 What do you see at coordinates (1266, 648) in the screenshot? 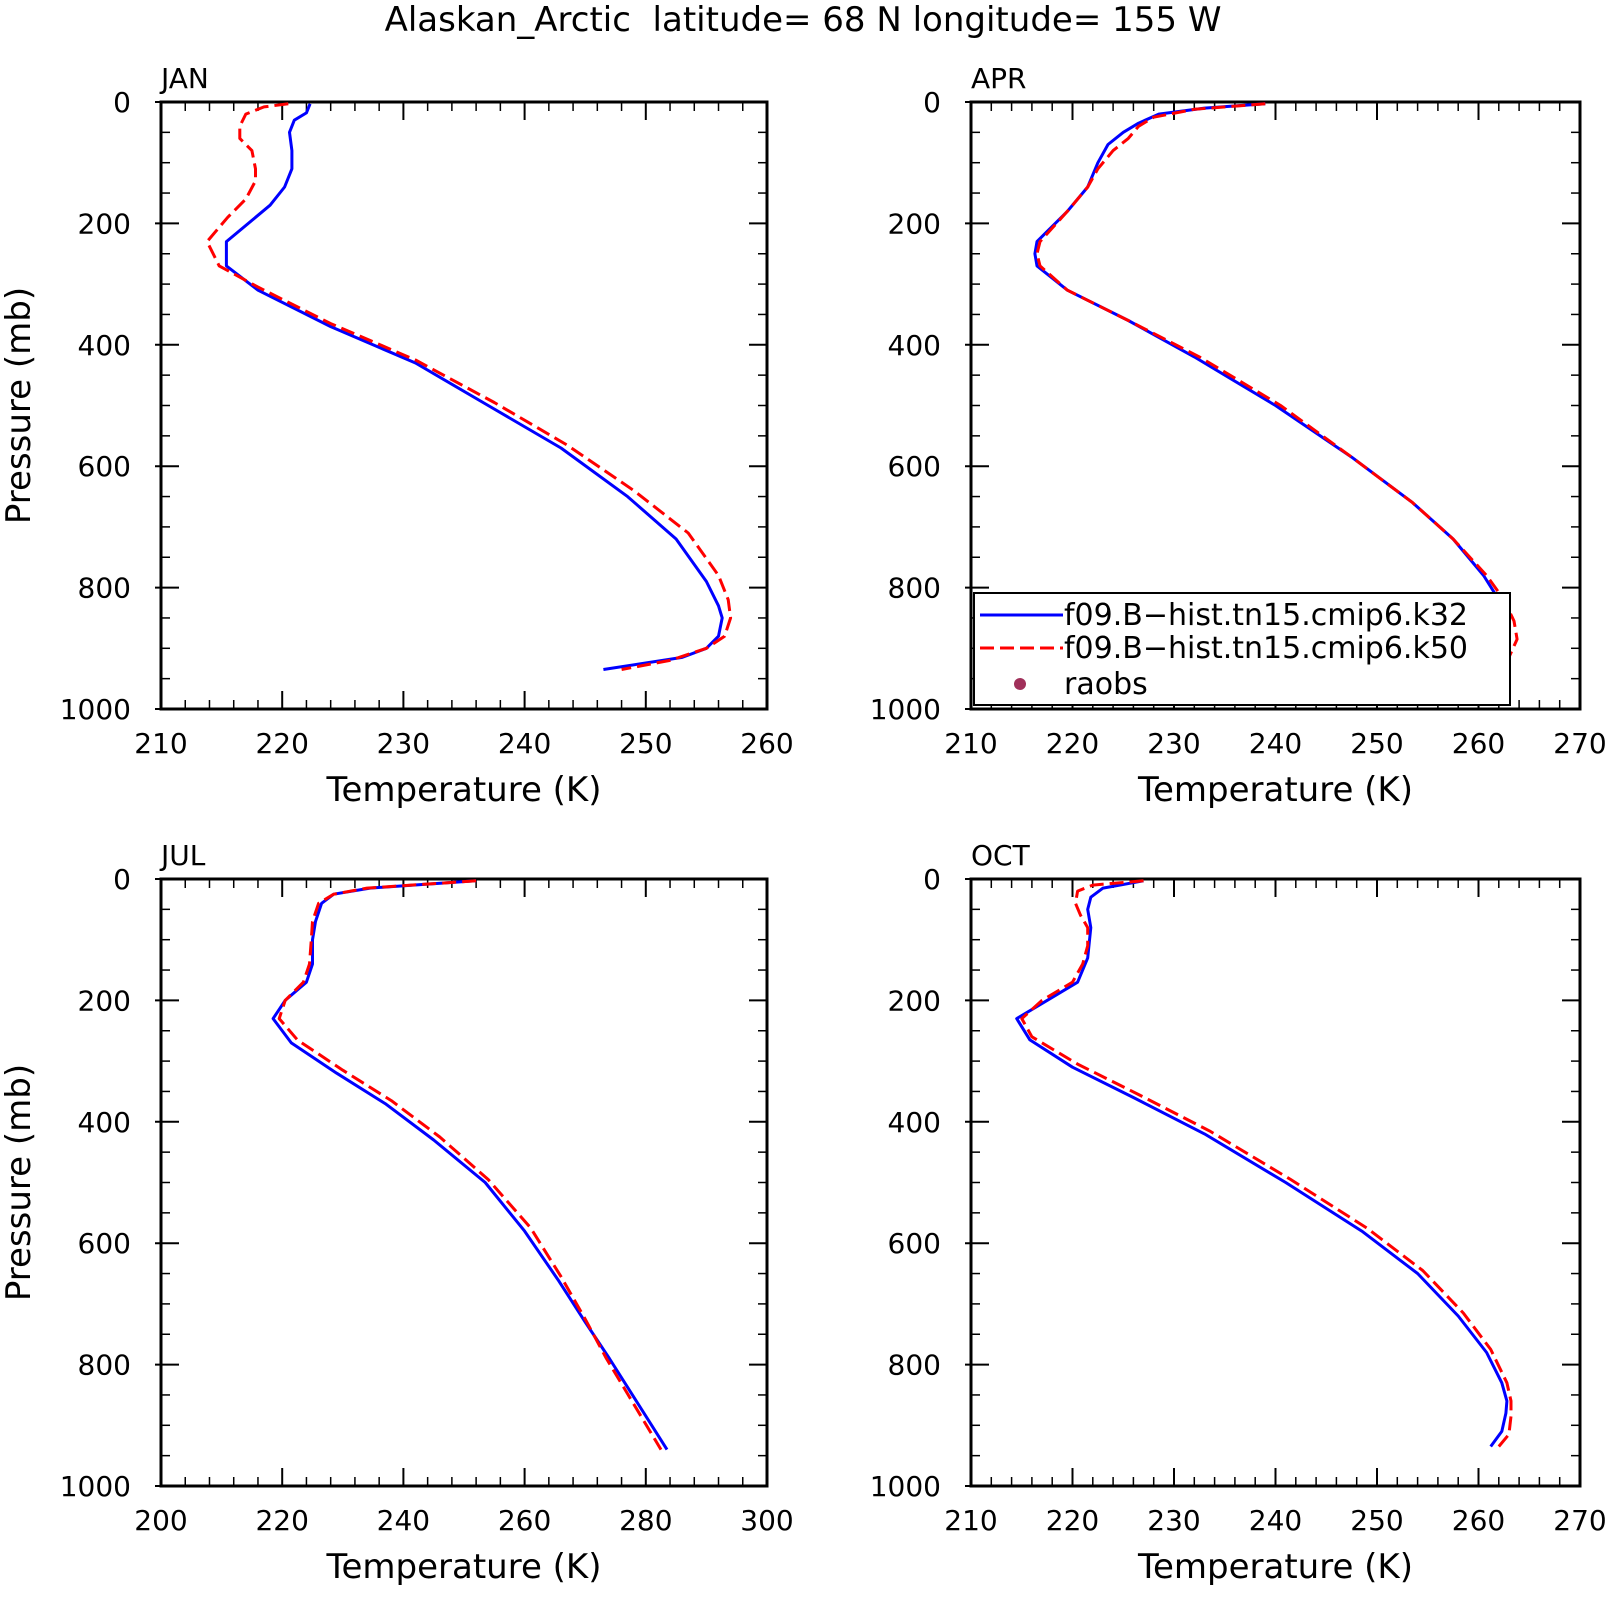
I see `legend-label: f09.B−hist.tn15.cmip6.k50` at bounding box center [1266, 648].